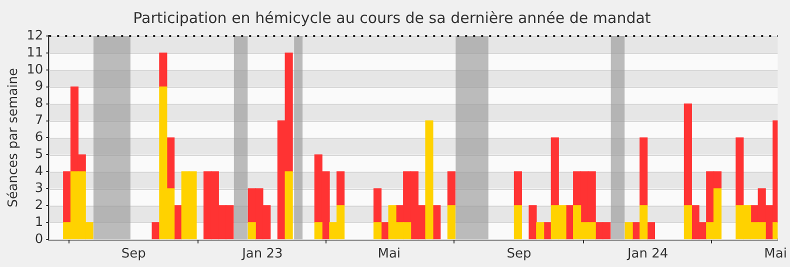 Image resolution: width=790 pixels, height=267 pixels. Describe the element at coordinates (39, 86) in the screenshot. I see `y-tick-label: 9` at that location.